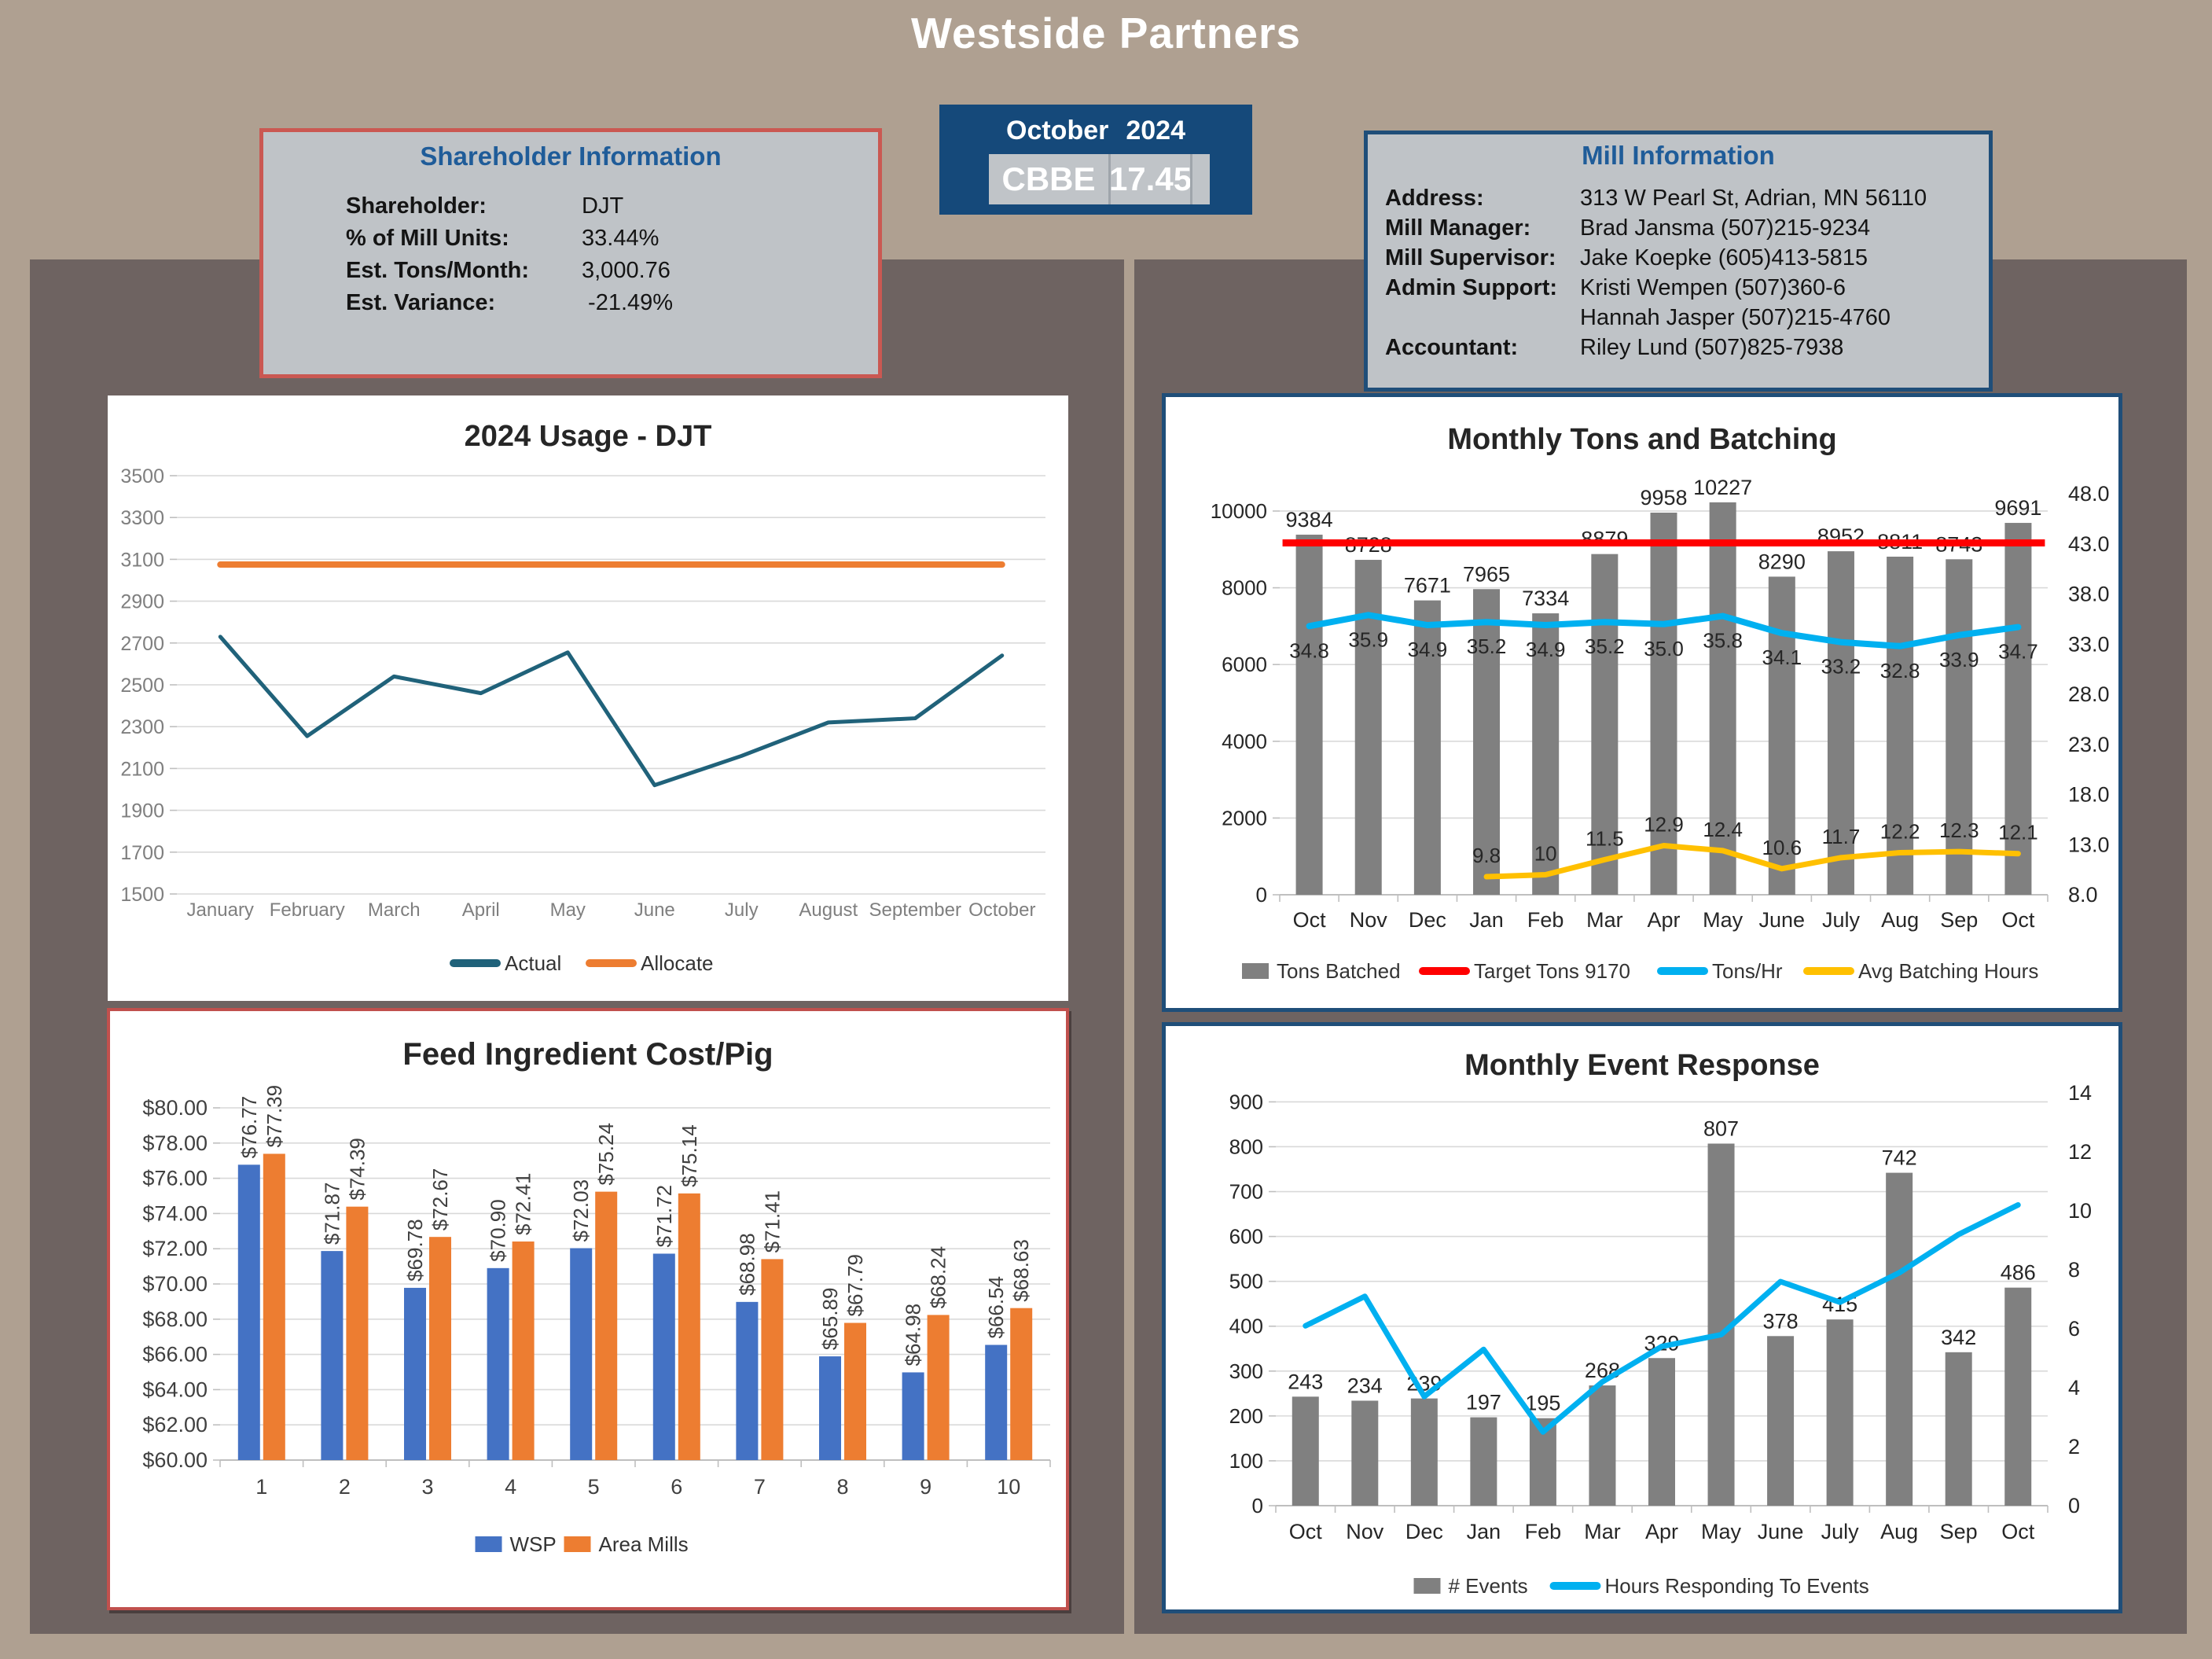  I want to click on row-value: Hannah Jasper (507)215-4760, so click(1735, 317).